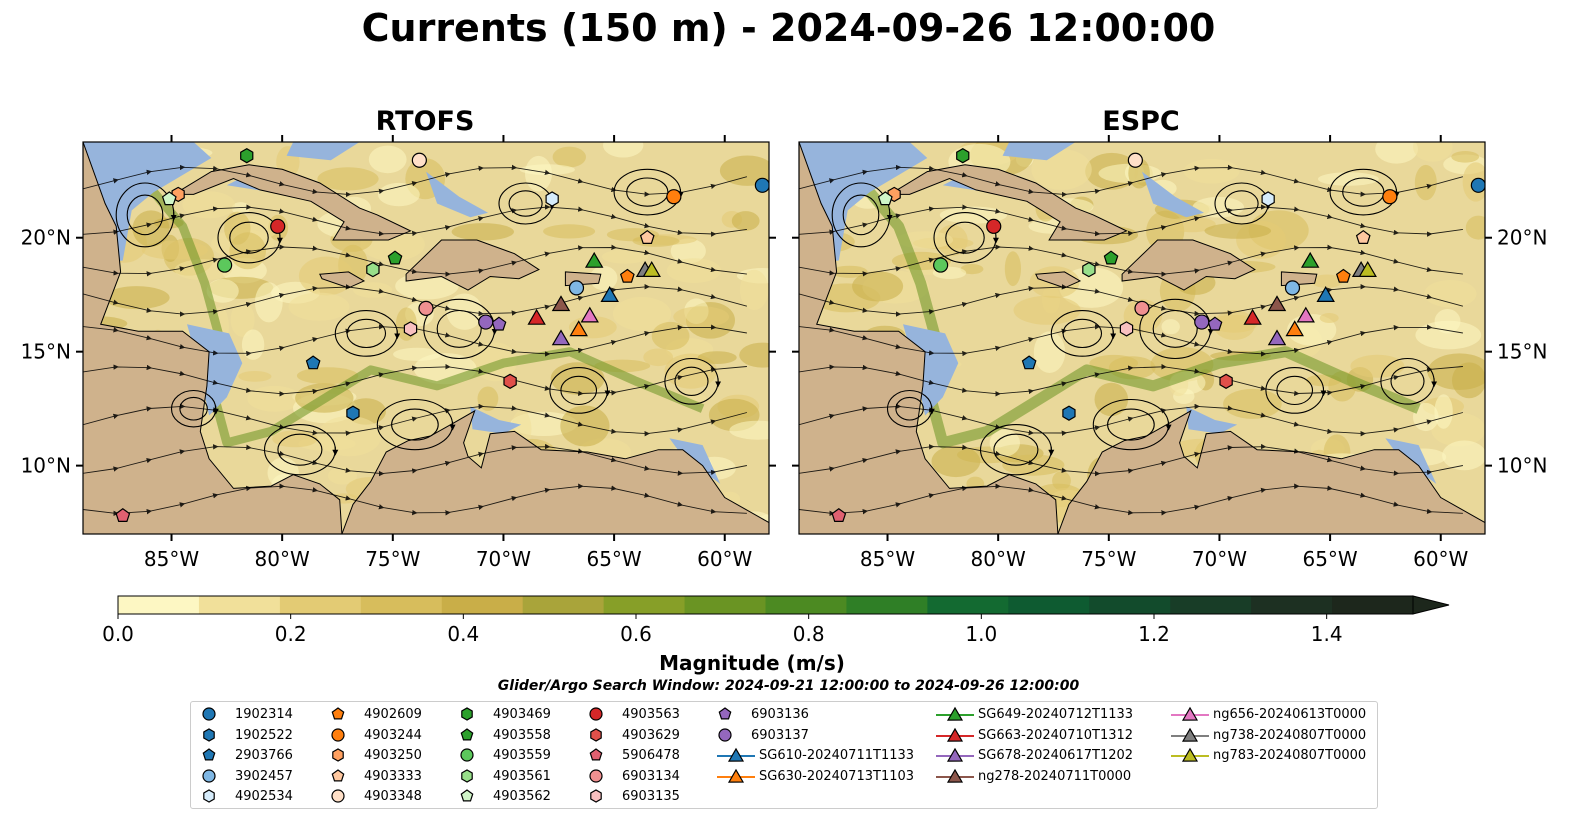  Describe the element at coordinates (1154, 634) in the screenshot. I see `colorbar-tick-label: 1.2` at that location.